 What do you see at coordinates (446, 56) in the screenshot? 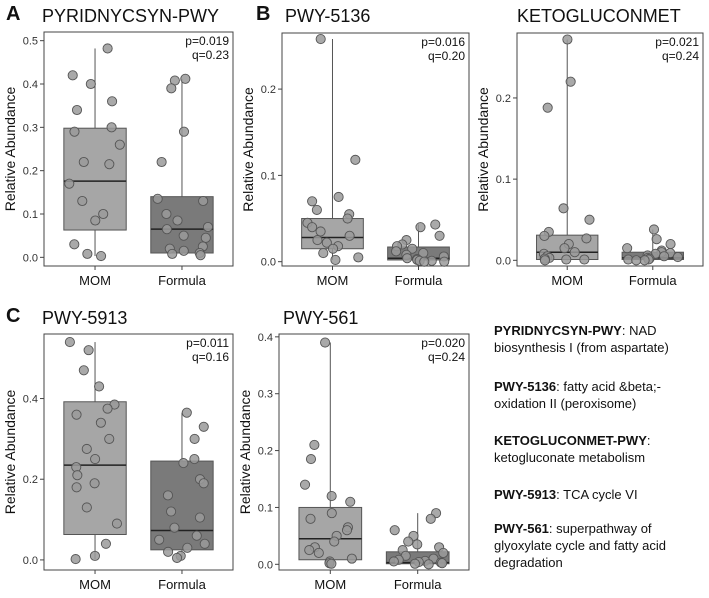
I see `stats-label: q=0.20` at bounding box center [446, 56].